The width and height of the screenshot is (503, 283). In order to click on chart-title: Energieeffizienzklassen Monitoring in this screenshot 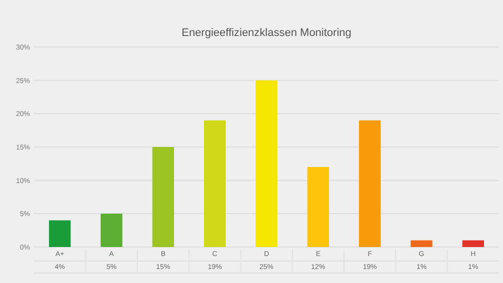, I will do `click(267, 33)`.